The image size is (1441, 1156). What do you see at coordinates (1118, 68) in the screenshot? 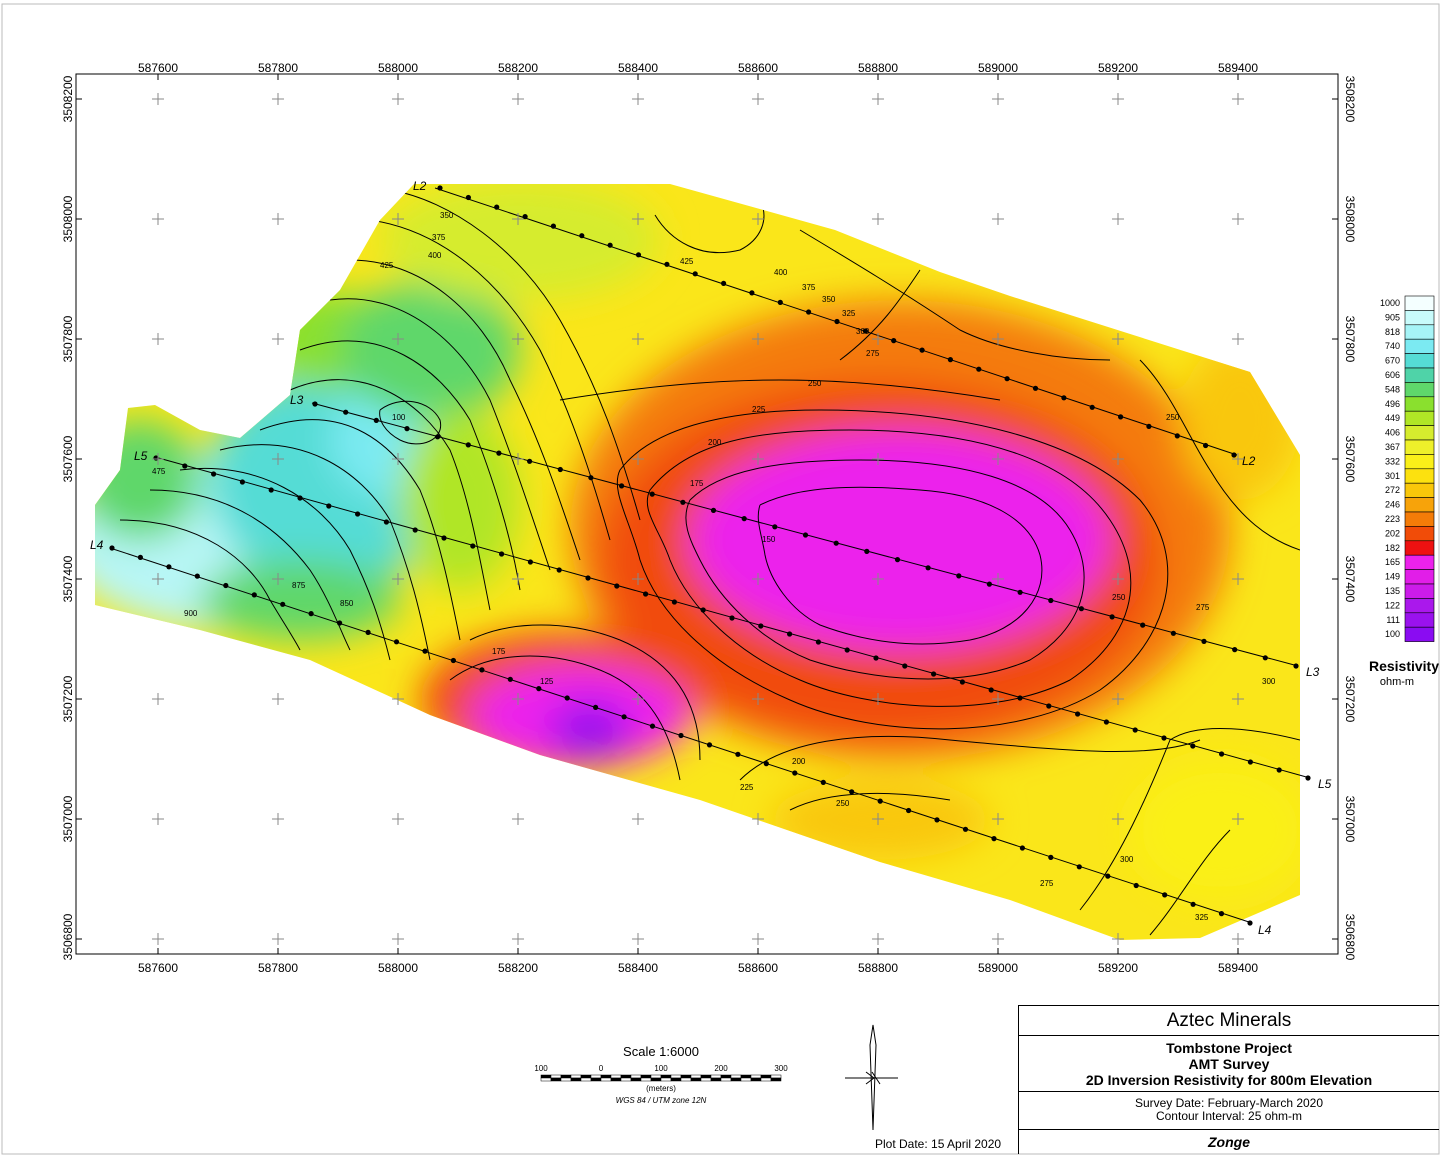
I see `x-tick-label: 589200` at bounding box center [1118, 68].